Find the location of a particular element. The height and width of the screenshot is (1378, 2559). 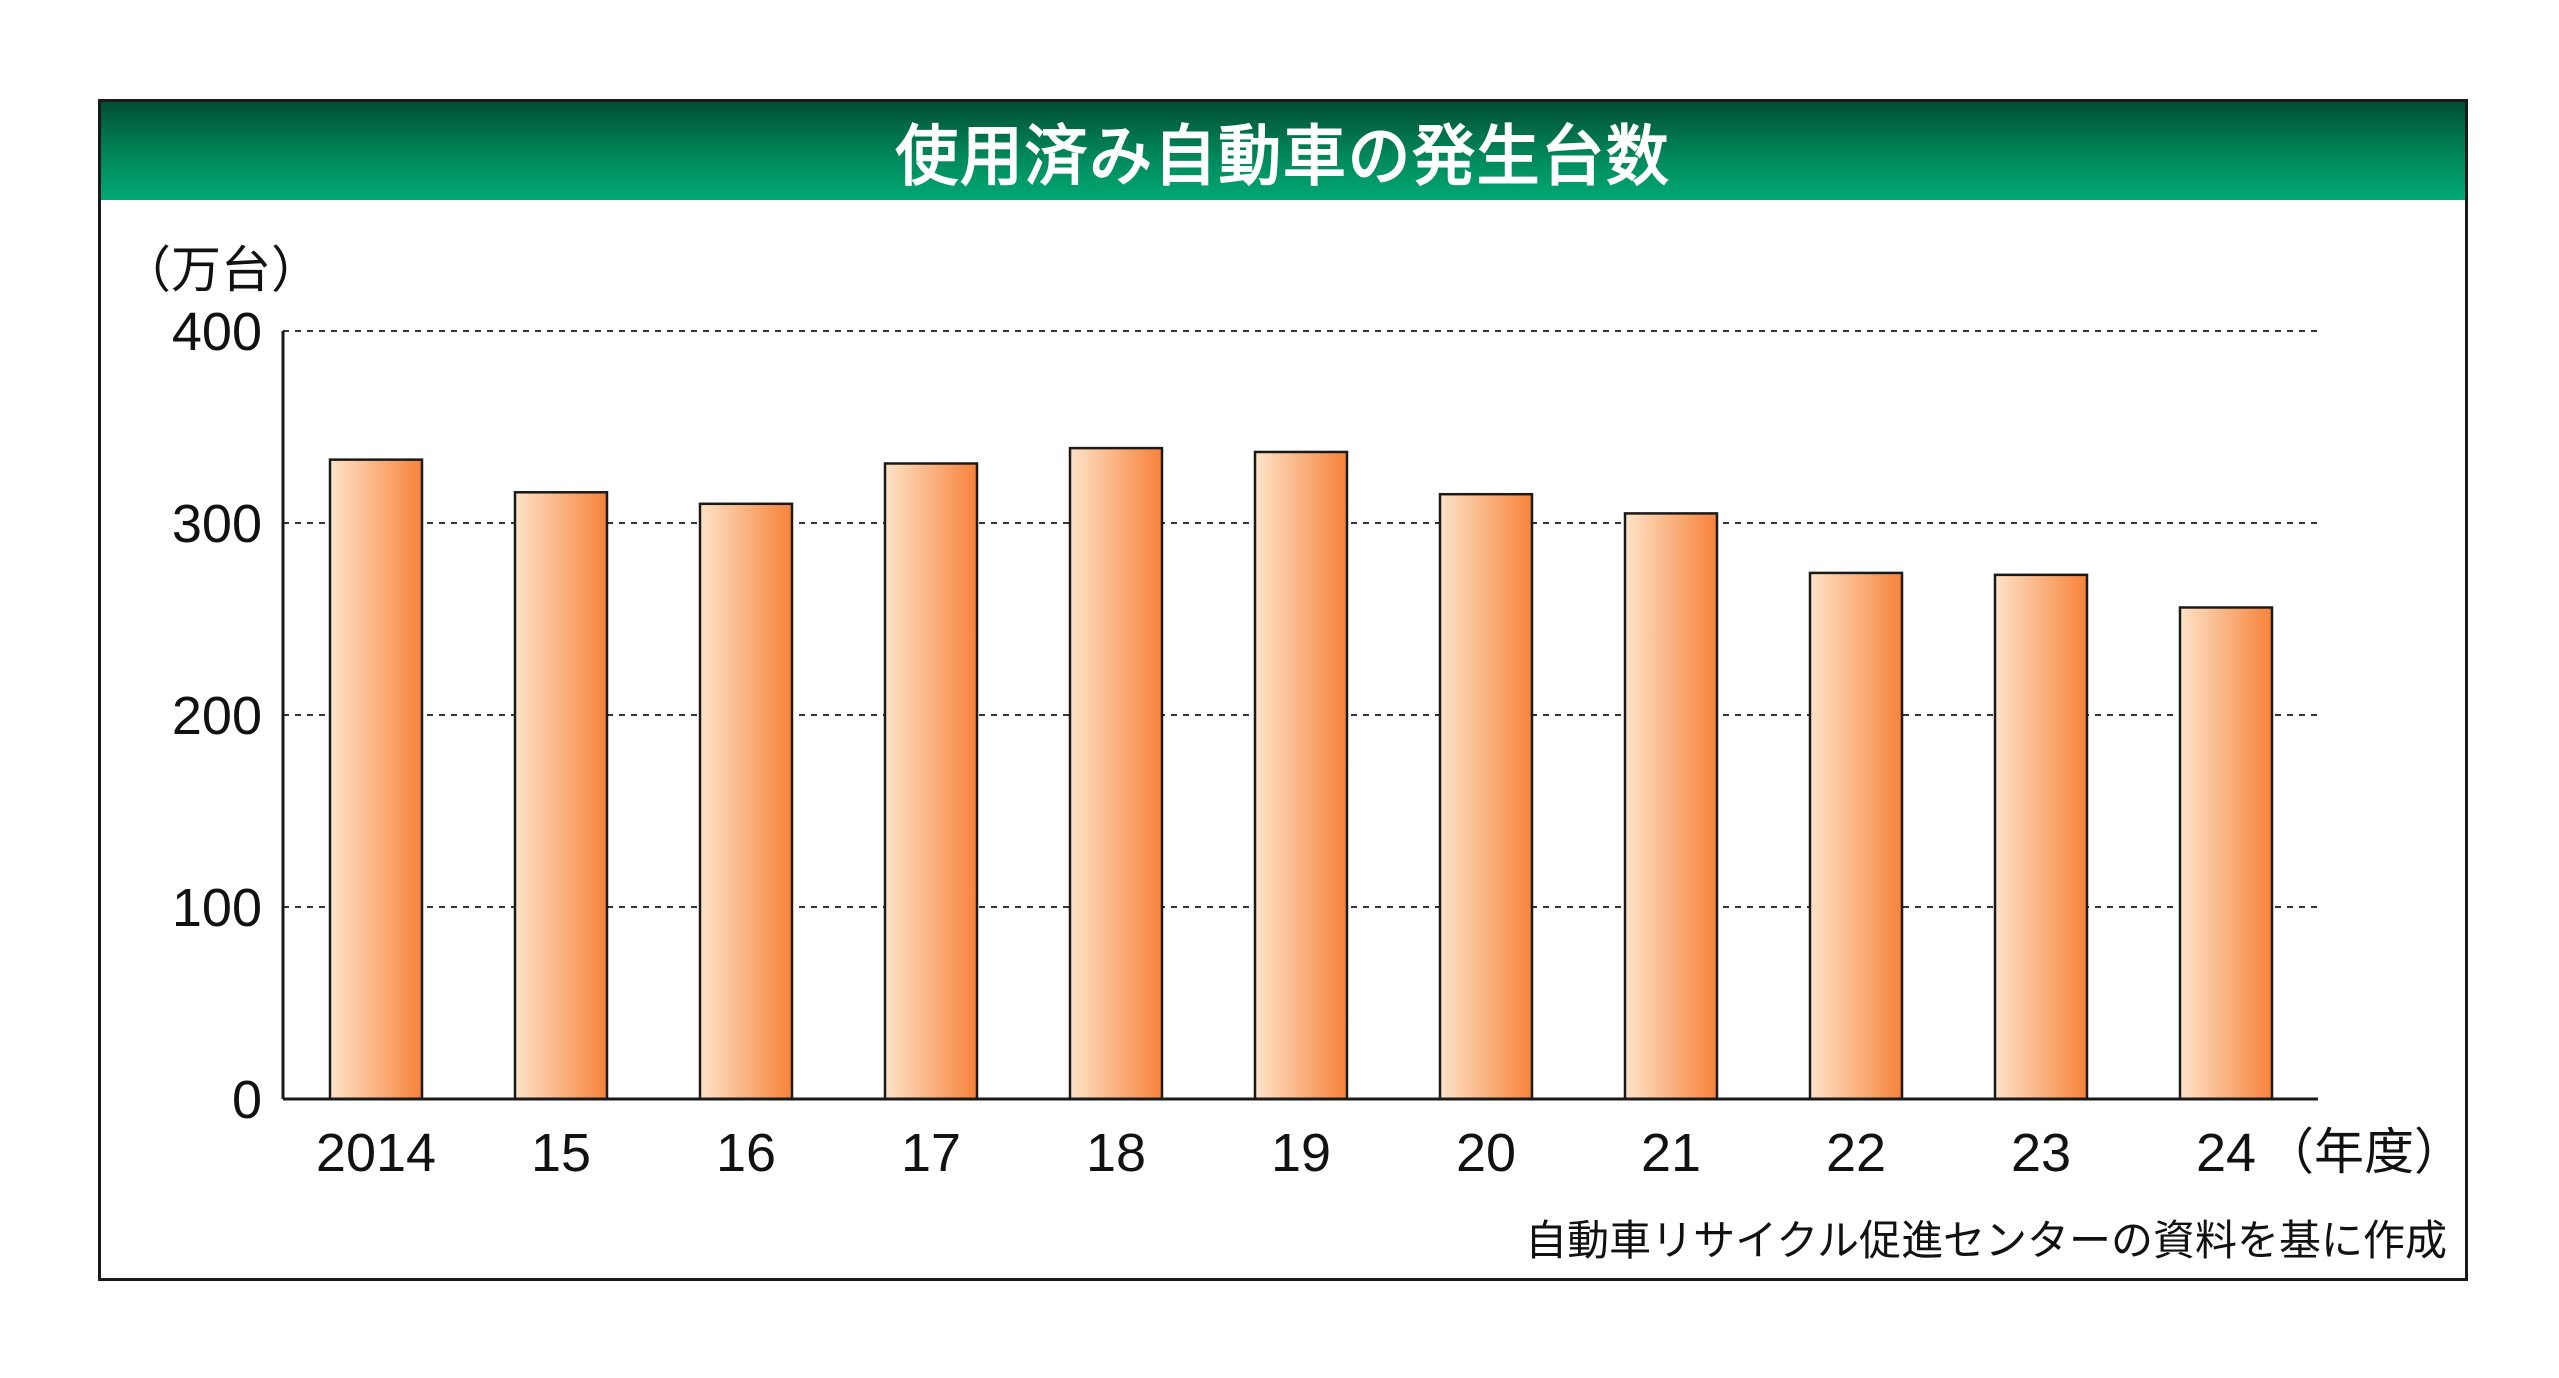

y-axis-unit-label: （万台） is located at coordinates (221, 270).